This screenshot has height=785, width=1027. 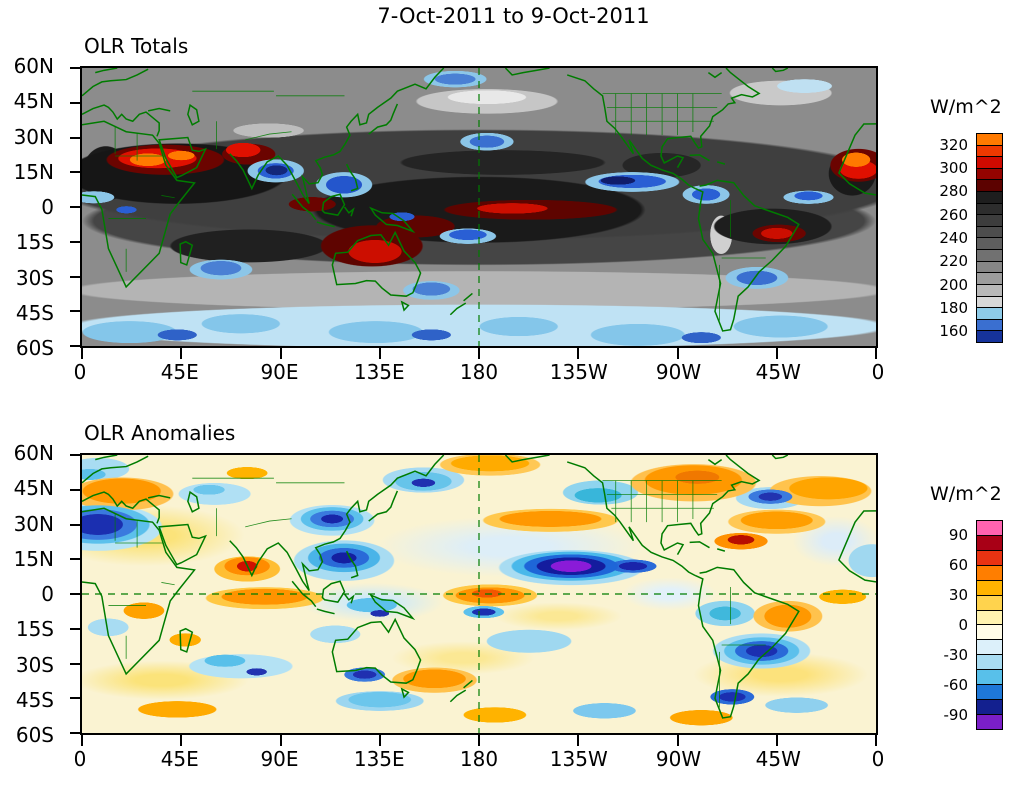 What do you see at coordinates (513, 16) in the screenshot?
I see `page-title: 7-Oct-2011 to 9-Oct-2011` at bounding box center [513, 16].